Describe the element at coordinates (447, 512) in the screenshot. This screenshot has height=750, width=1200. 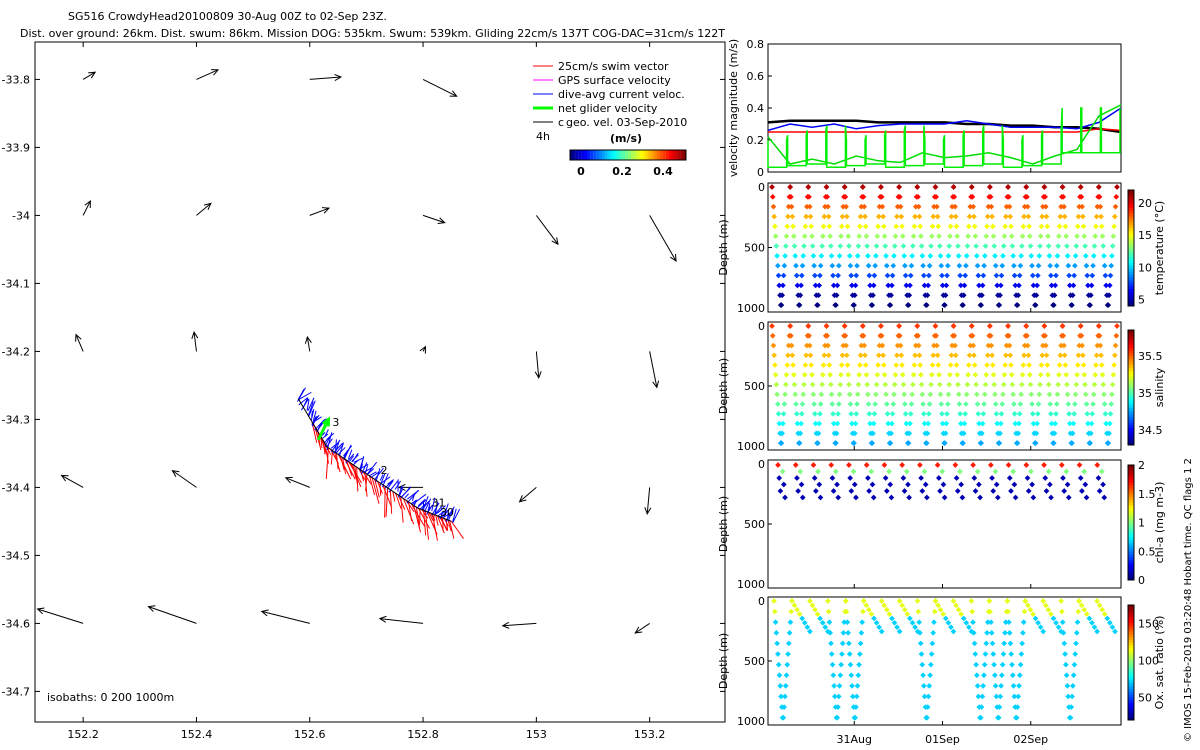
I see `track-label: 30` at that location.